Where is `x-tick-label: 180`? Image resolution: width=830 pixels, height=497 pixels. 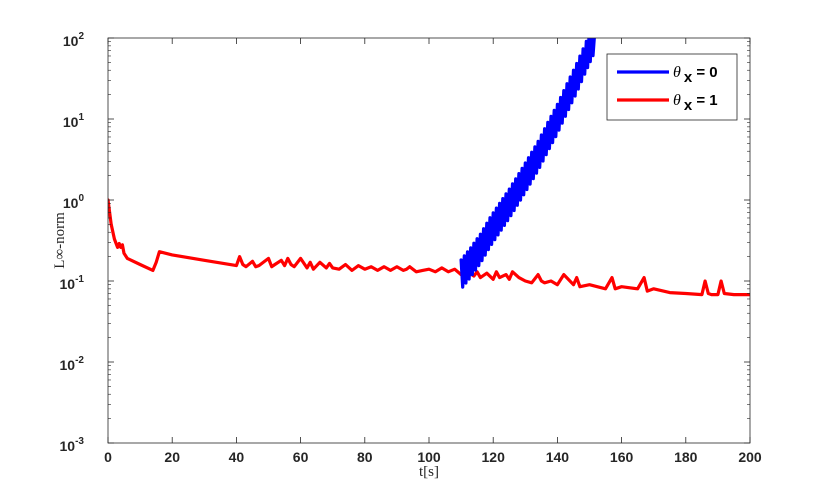 x-tick-label: 180 is located at coordinates (686, 457).